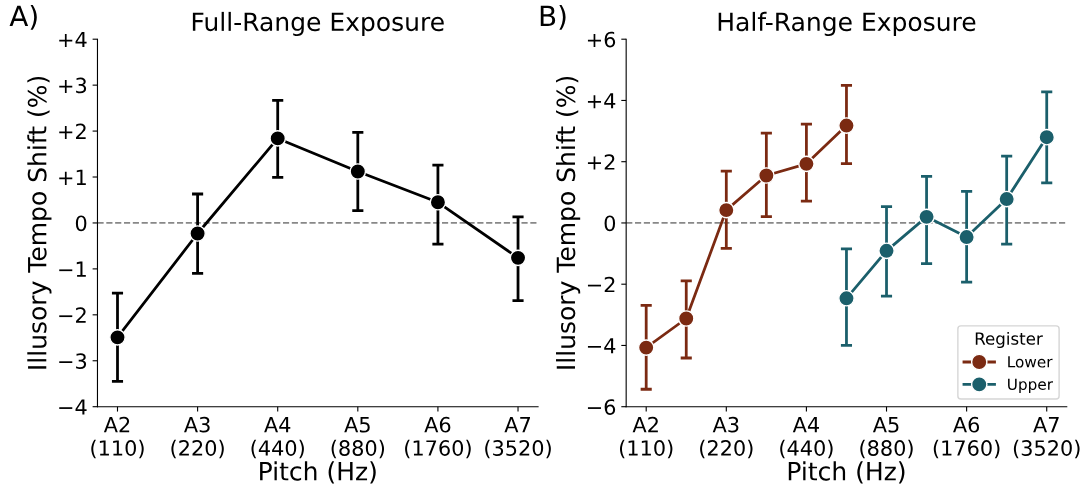  What do you see at coordinates (847, 24) in the screenshot?
I see `chart-title: Half-Range Exposure` at bounding box center [847, 24].